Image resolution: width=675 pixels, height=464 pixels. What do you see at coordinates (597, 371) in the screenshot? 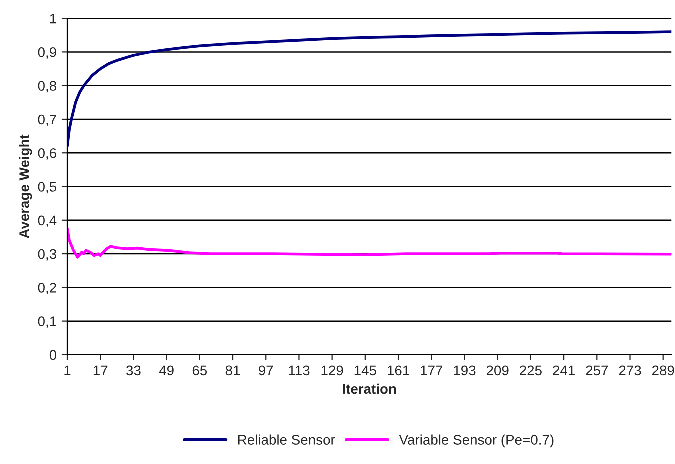
I see `x-tick-label: 257` at bounding box center [597, 371].